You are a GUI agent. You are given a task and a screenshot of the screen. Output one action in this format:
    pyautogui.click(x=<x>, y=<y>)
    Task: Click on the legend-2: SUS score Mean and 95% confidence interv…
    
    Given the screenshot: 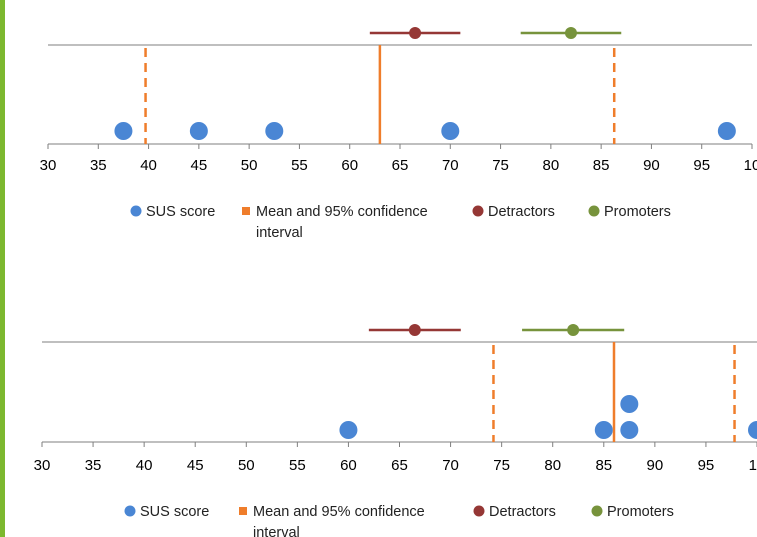 What is the action you would take?
    pyautogui.click(x=399, y=520)
    